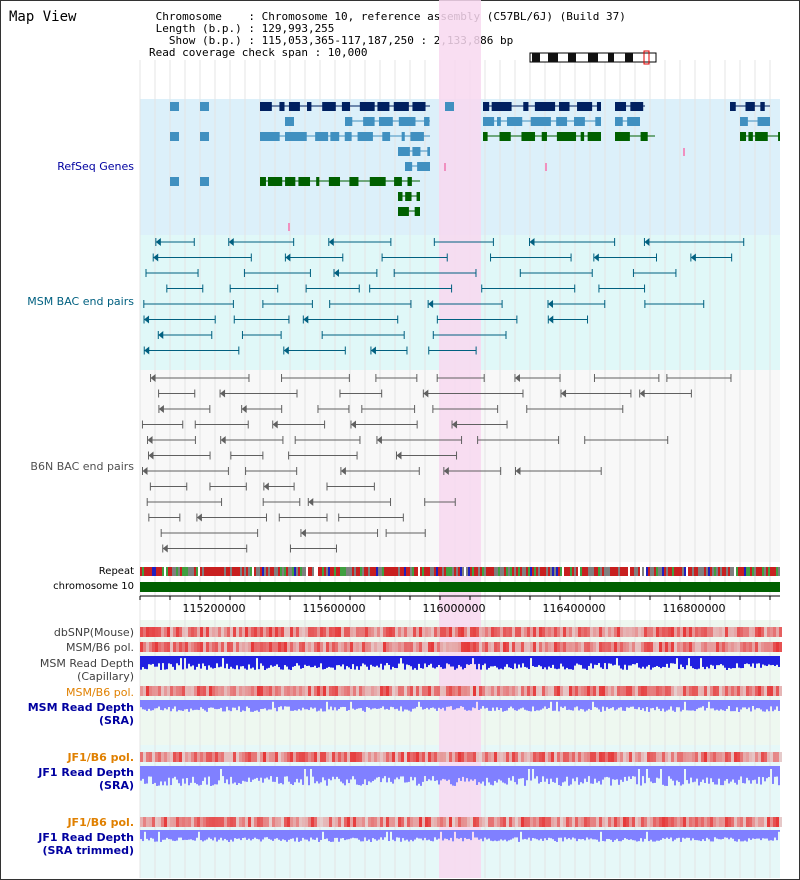 The image size is (800, 880). I want to click on track-label-refseq: RefSeq Genes, so click(95, 166).